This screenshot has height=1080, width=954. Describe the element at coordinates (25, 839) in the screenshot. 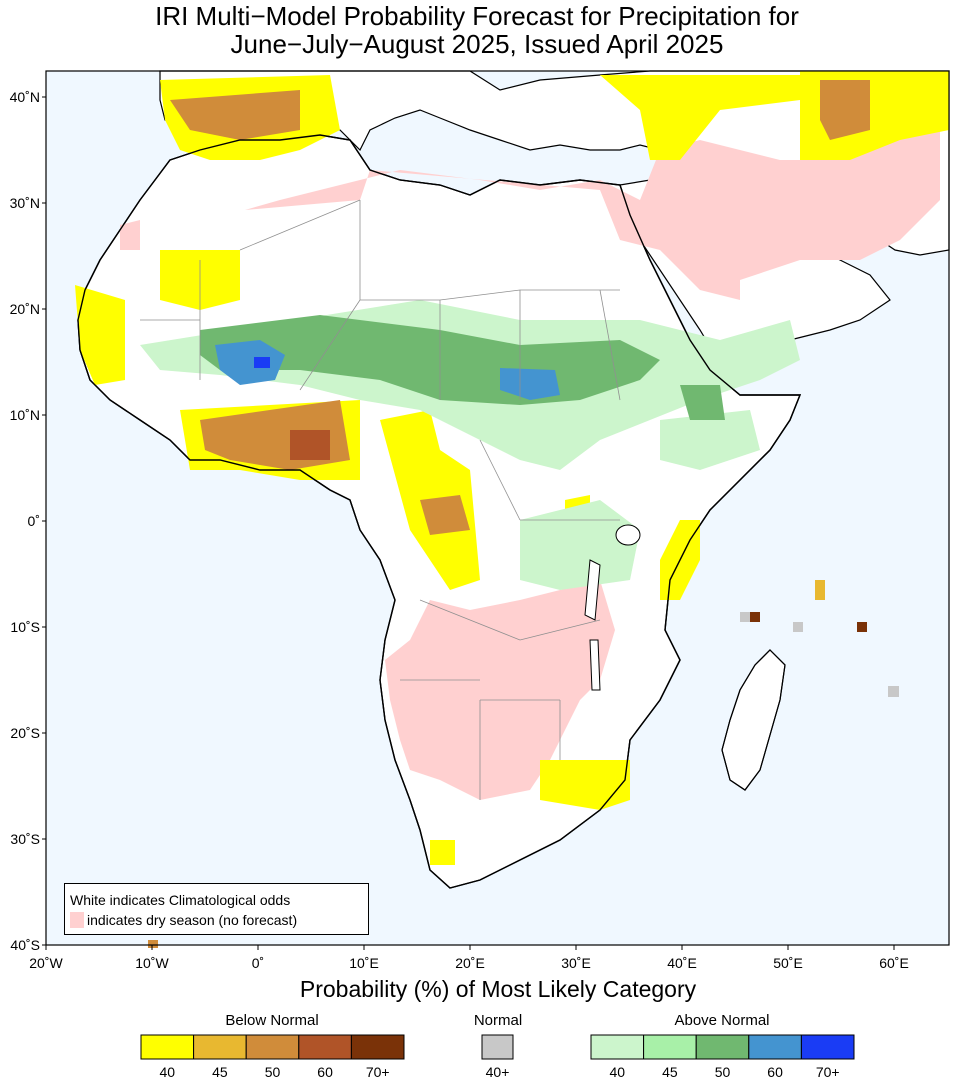

I see `lat-label-30s: 30˚S` at that location.